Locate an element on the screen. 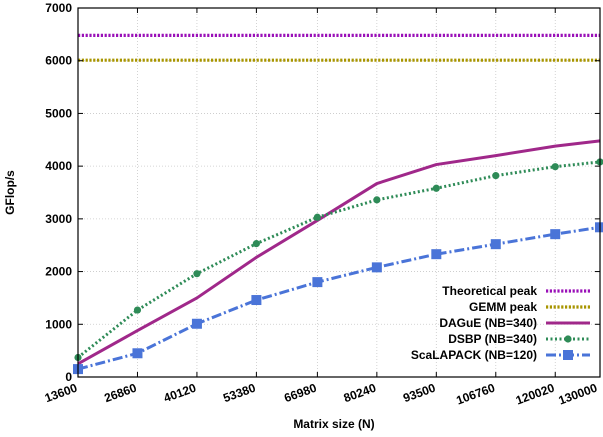 This screenshot has width=603, height=437. legend-label: GEMM peak is located at coordinates (503, 307).